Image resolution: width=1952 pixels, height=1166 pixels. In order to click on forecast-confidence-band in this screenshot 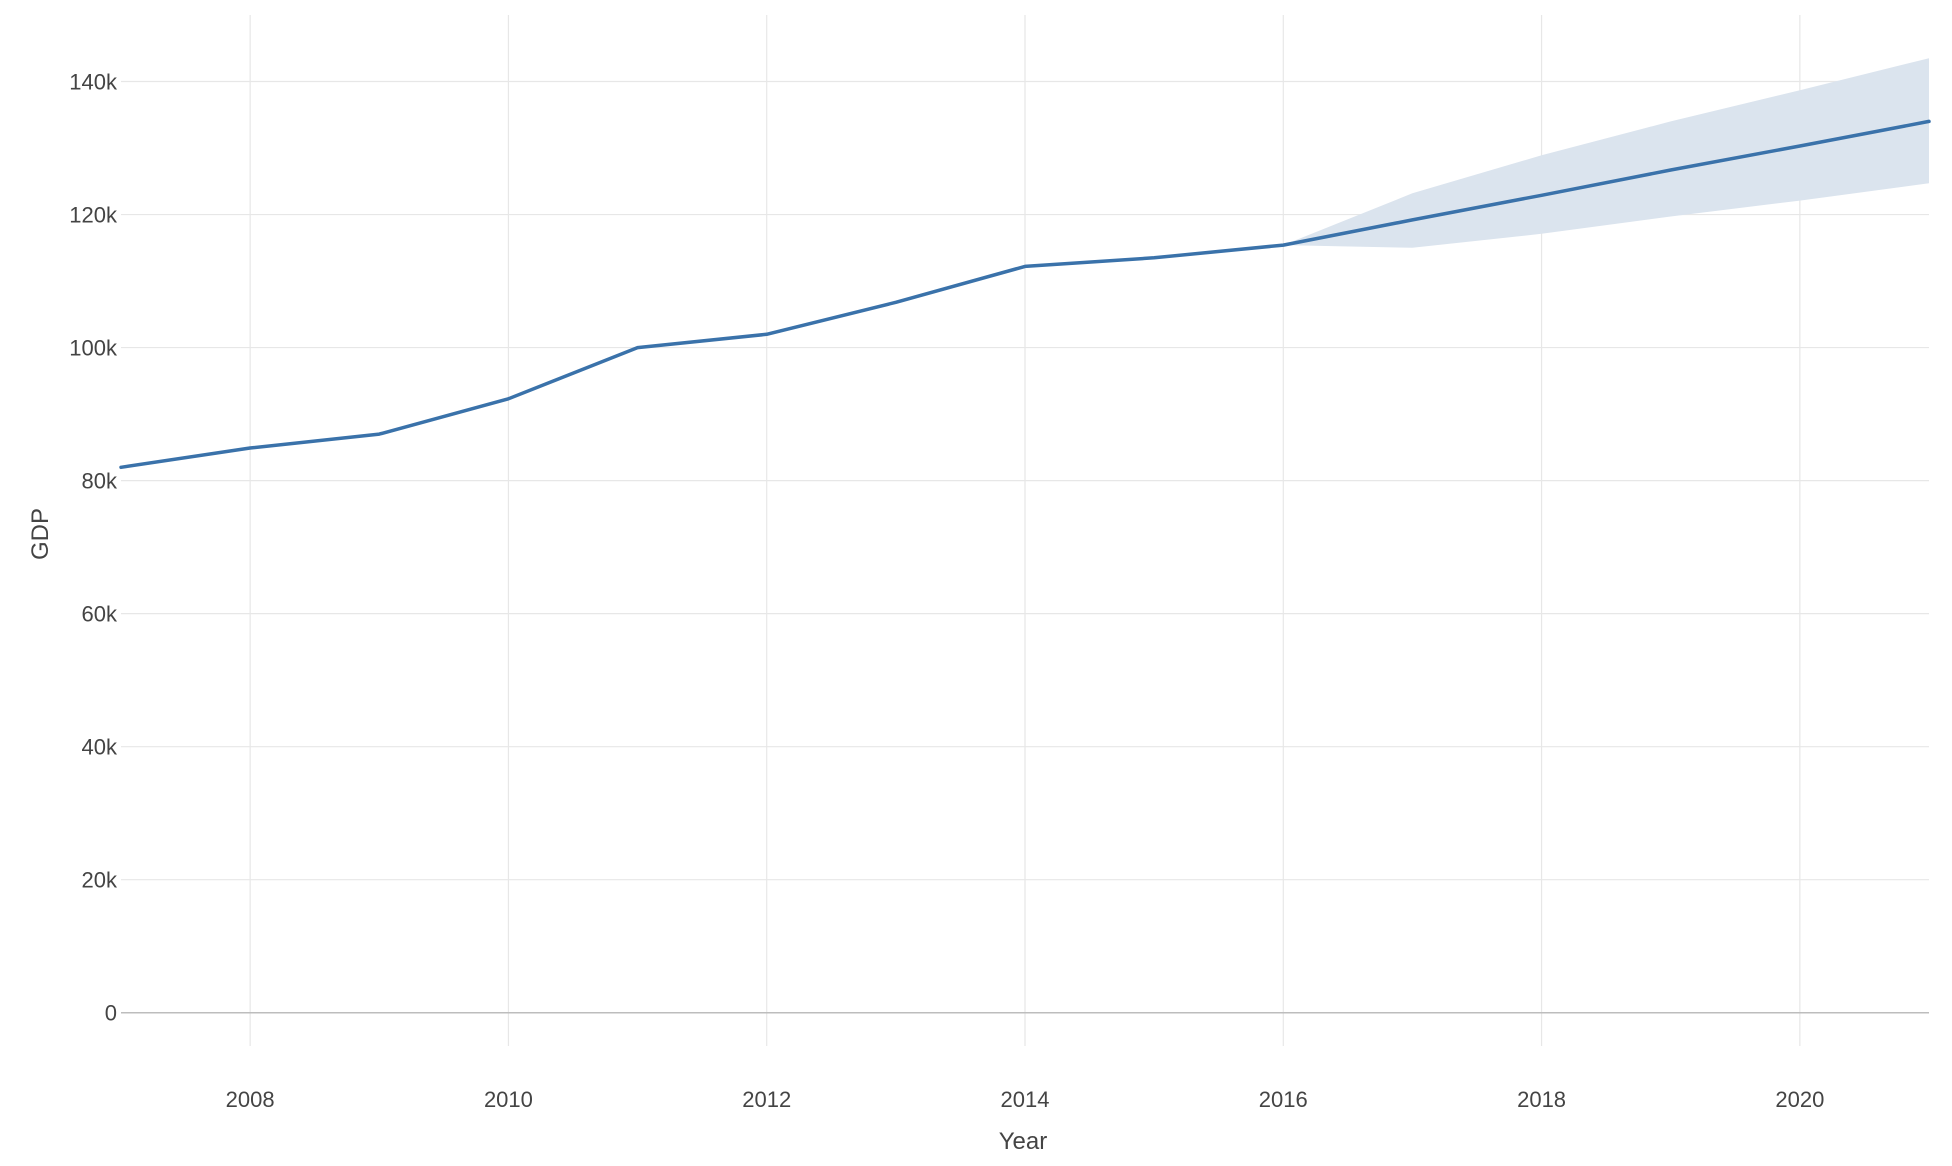, I will do `click(1606, 153)`.